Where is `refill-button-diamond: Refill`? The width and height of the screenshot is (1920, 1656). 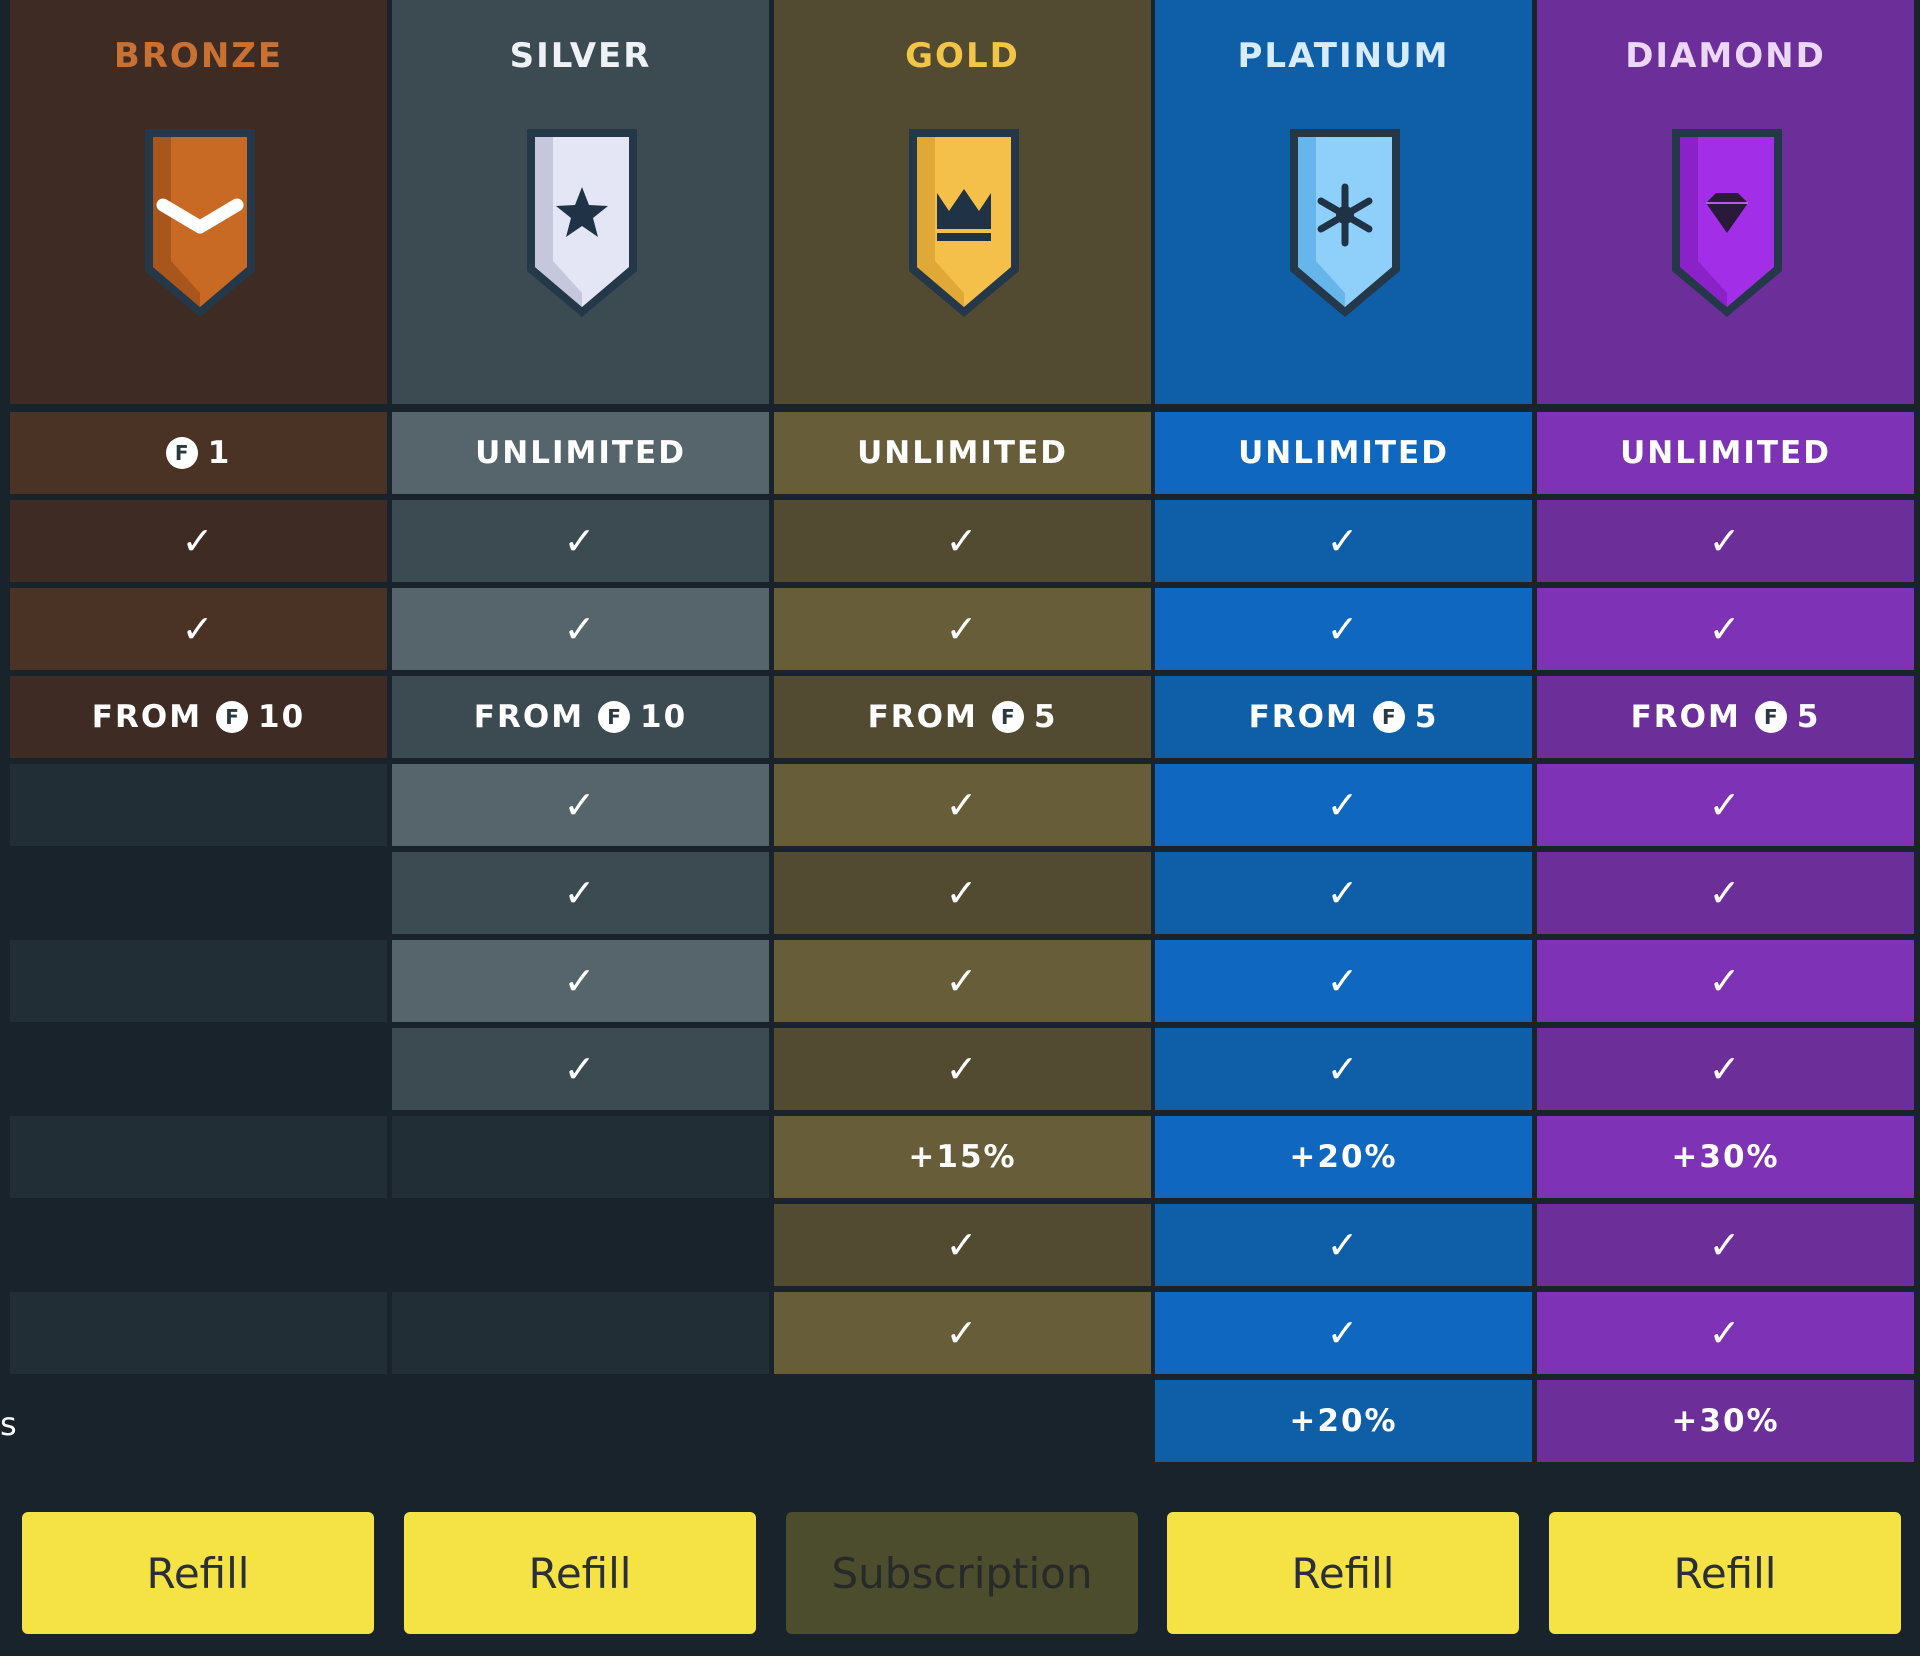 refill-button-diamond: Refill is located at coordinates (1725, 1573).